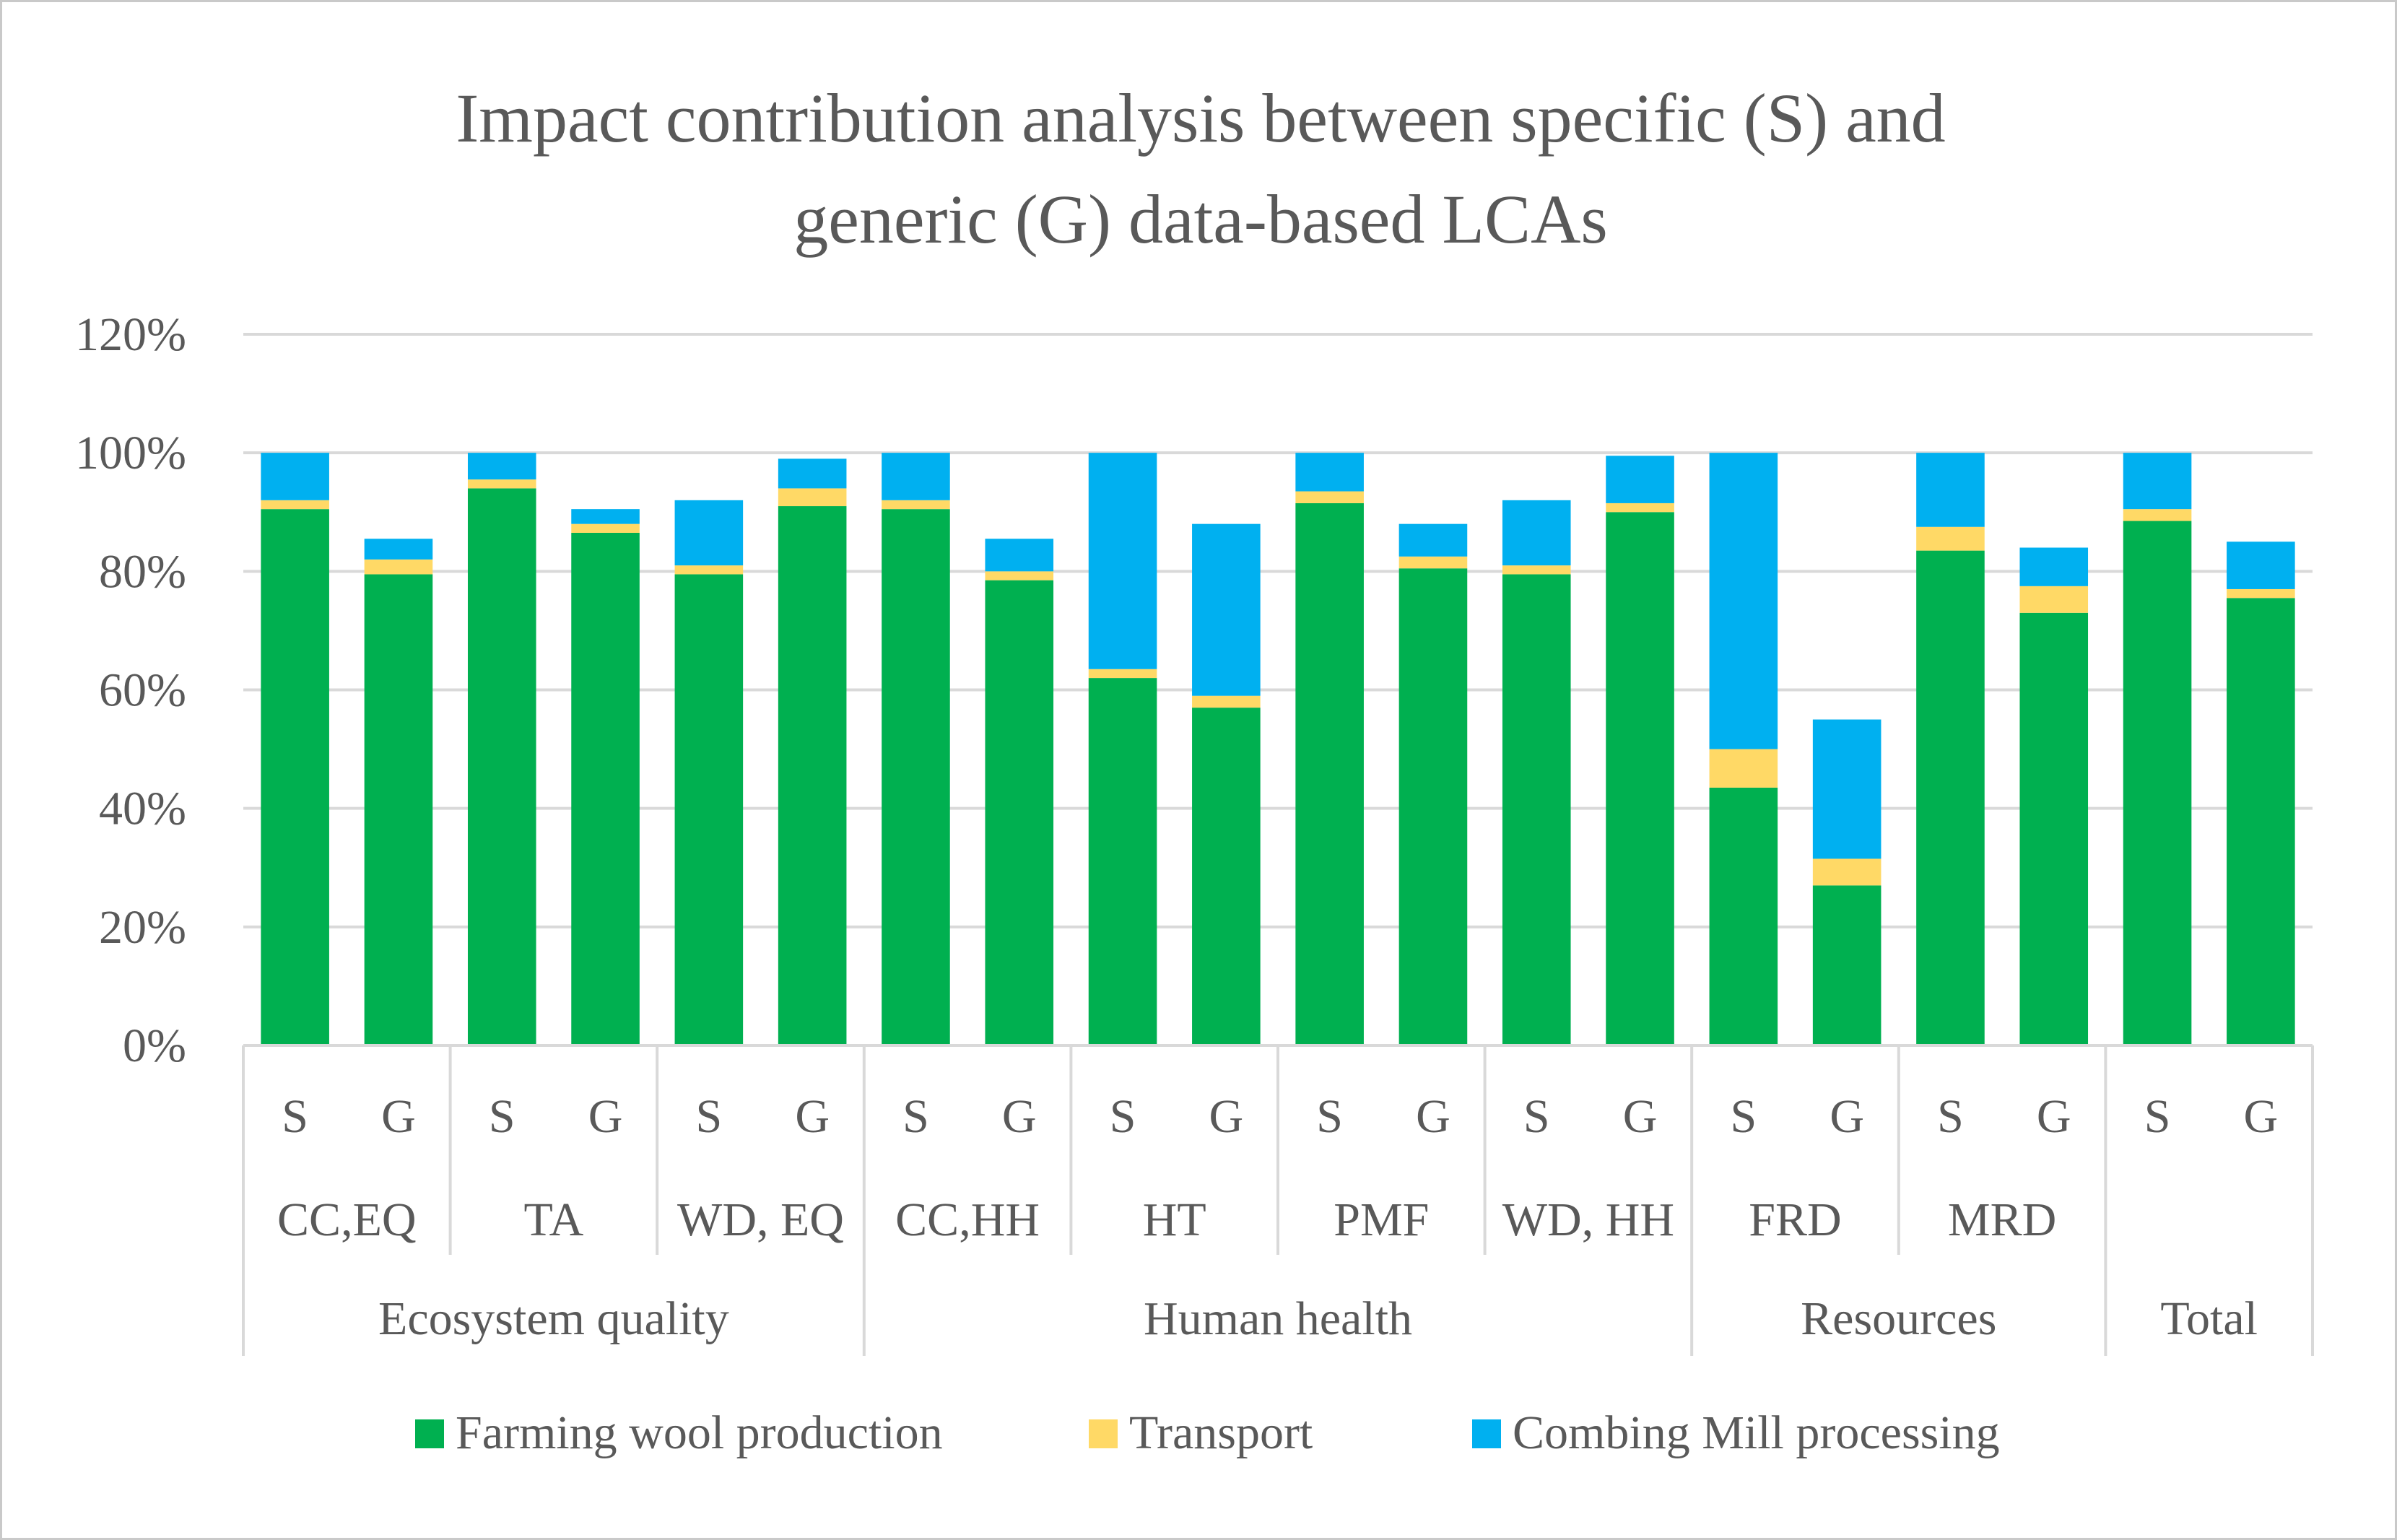 The image size is (2397, 1540). Describe the element at coordinates (2209, 1318) in the screenshot. I see `group-label: Total` at that location.